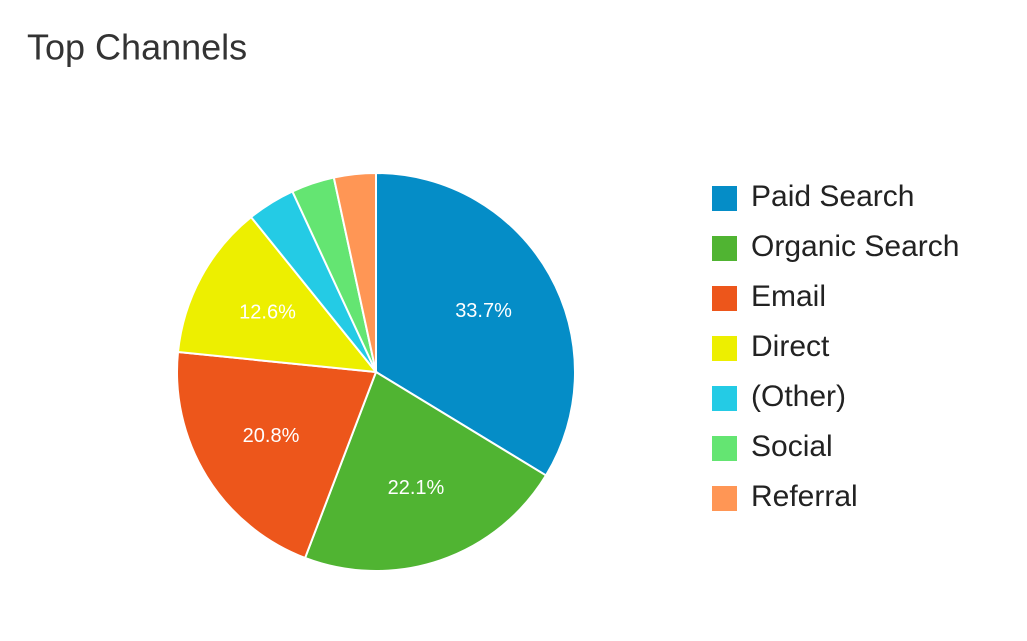 This screenshot has width=1027, height=641. I want to click on legend-label: Paid Search, so click(832, 196).